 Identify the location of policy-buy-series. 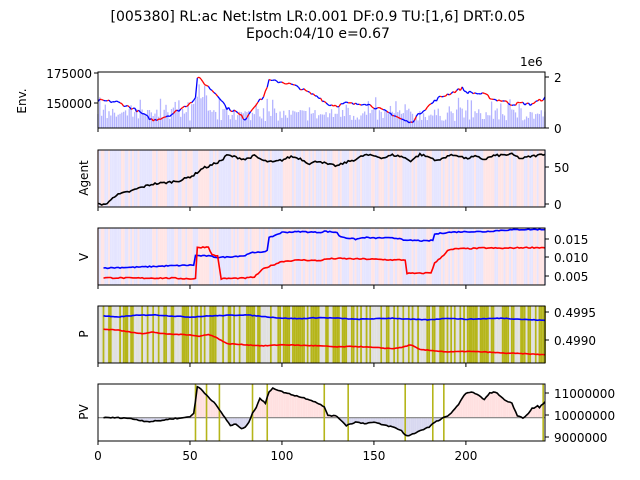
(324, 342).